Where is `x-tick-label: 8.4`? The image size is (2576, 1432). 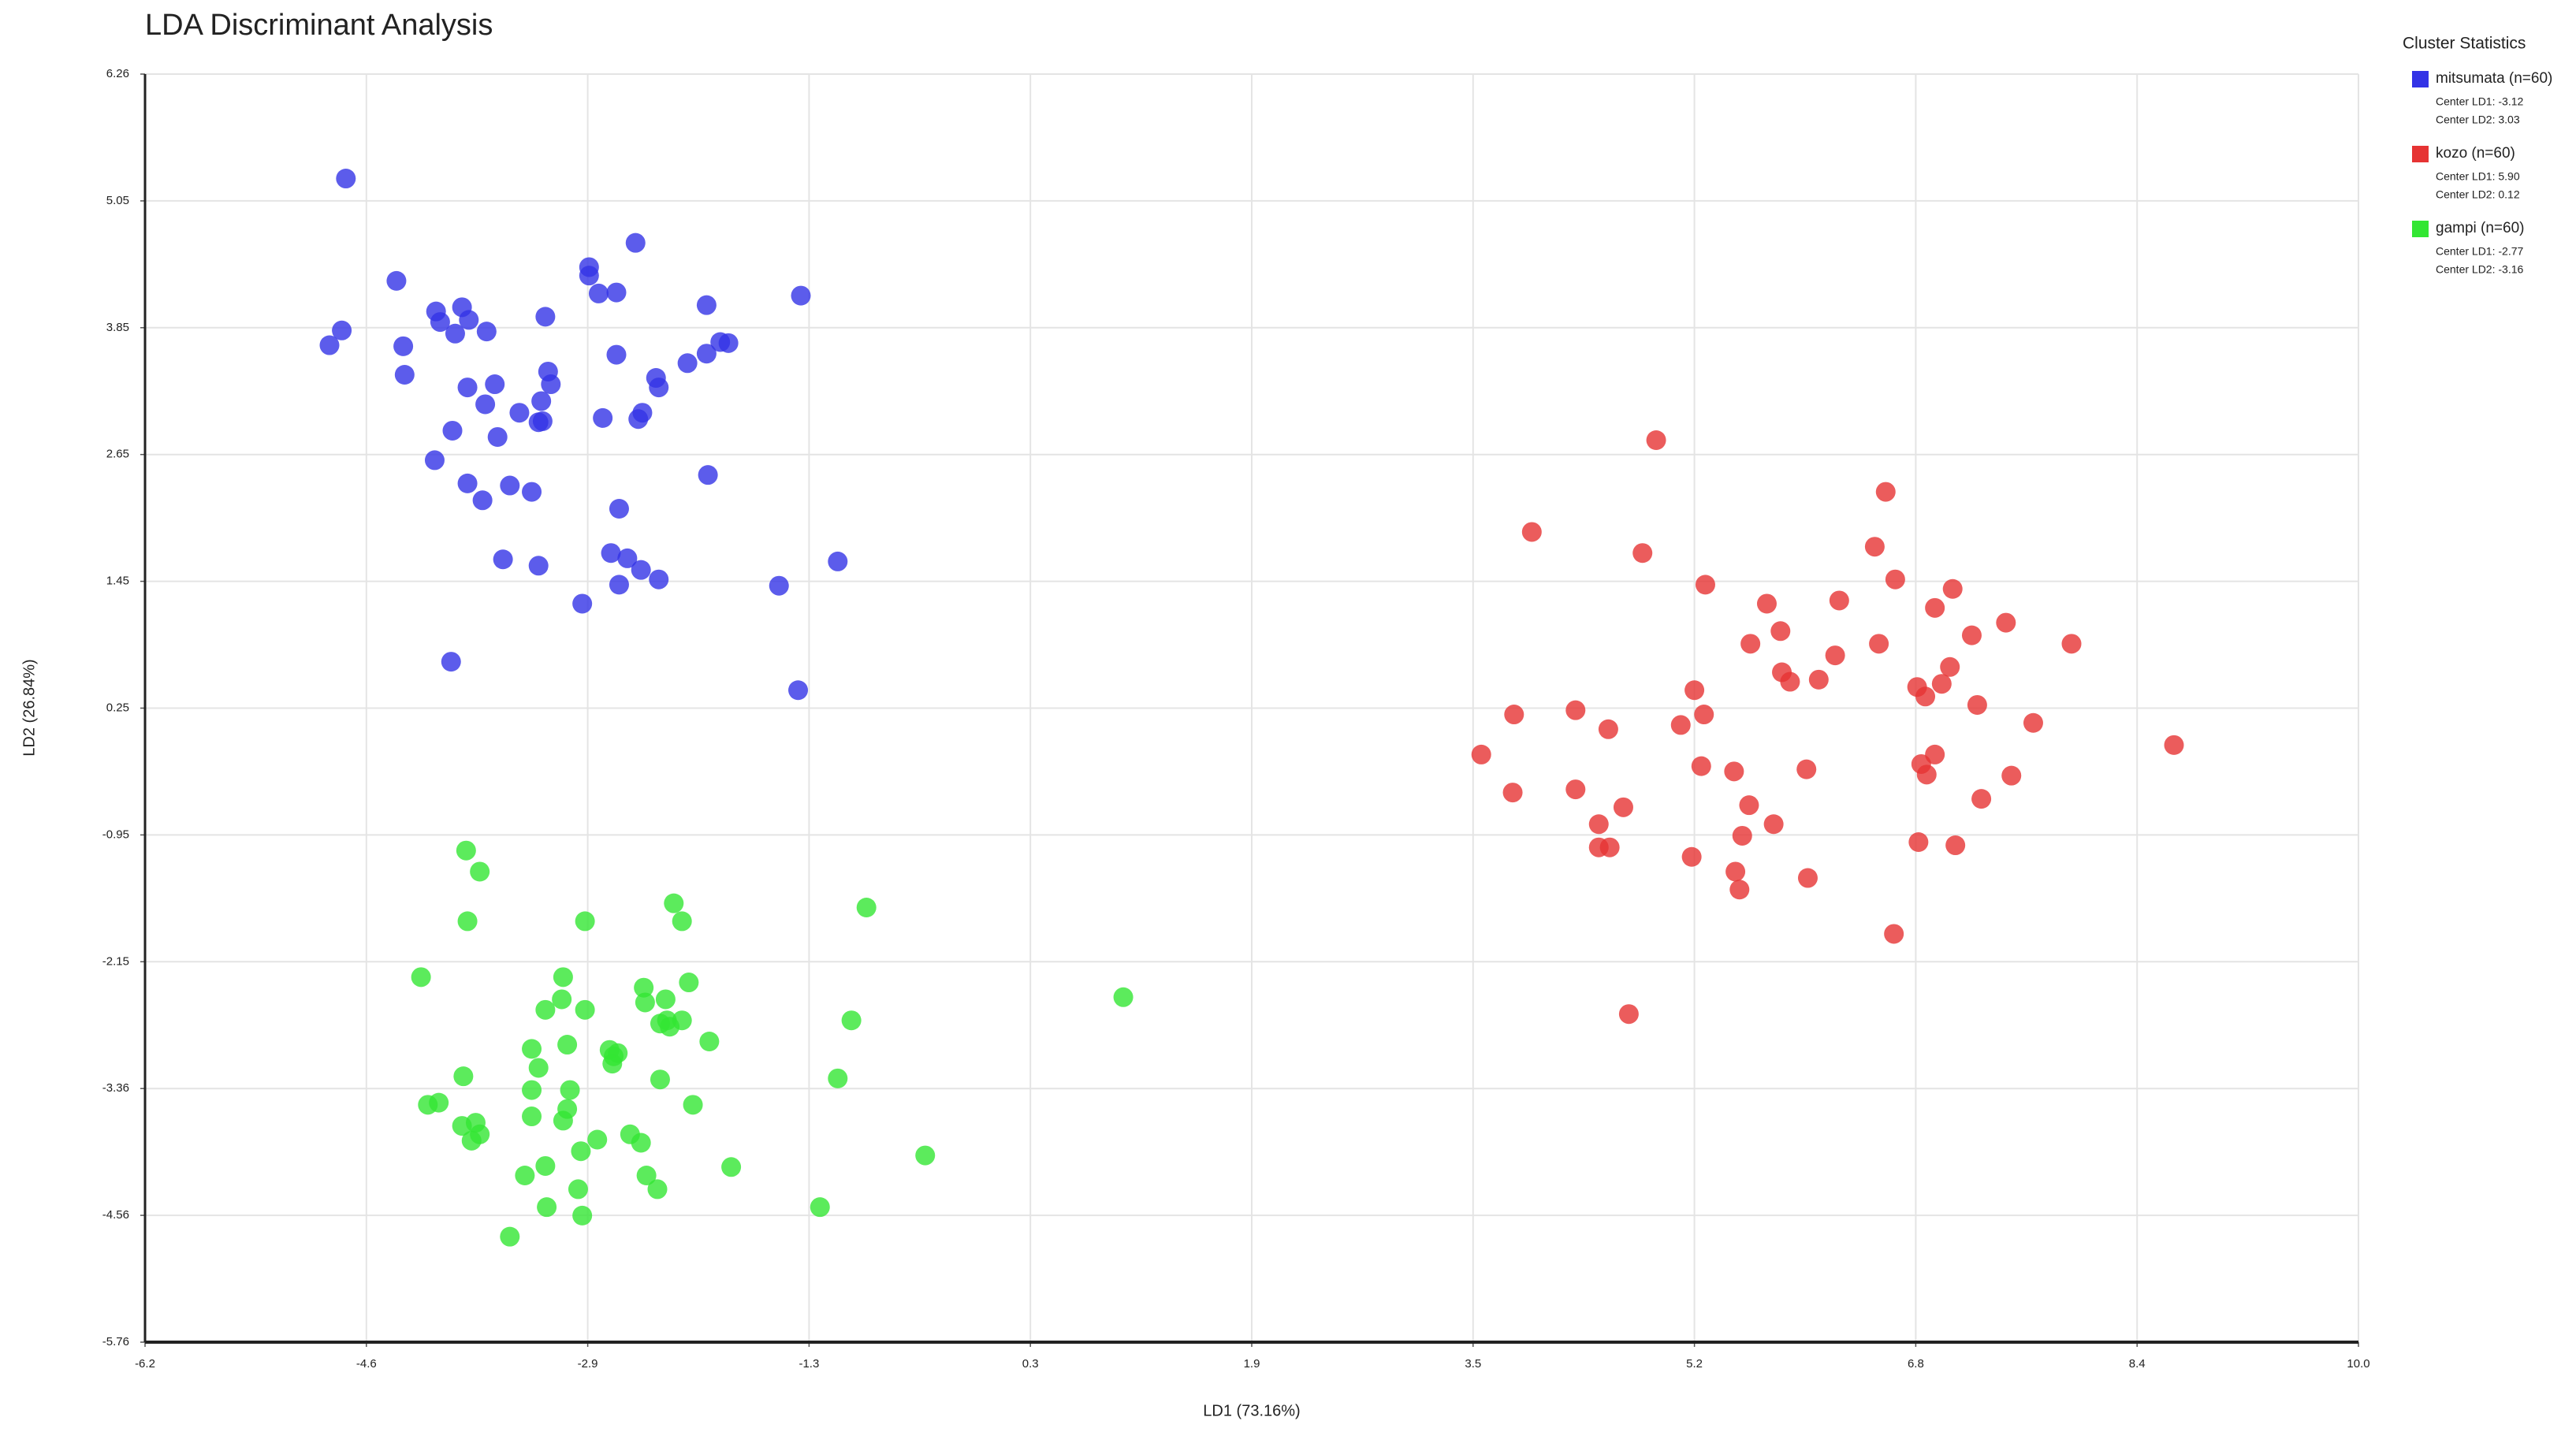
x-tick-label: 8.4 is located at coordinates (2137, 1364).